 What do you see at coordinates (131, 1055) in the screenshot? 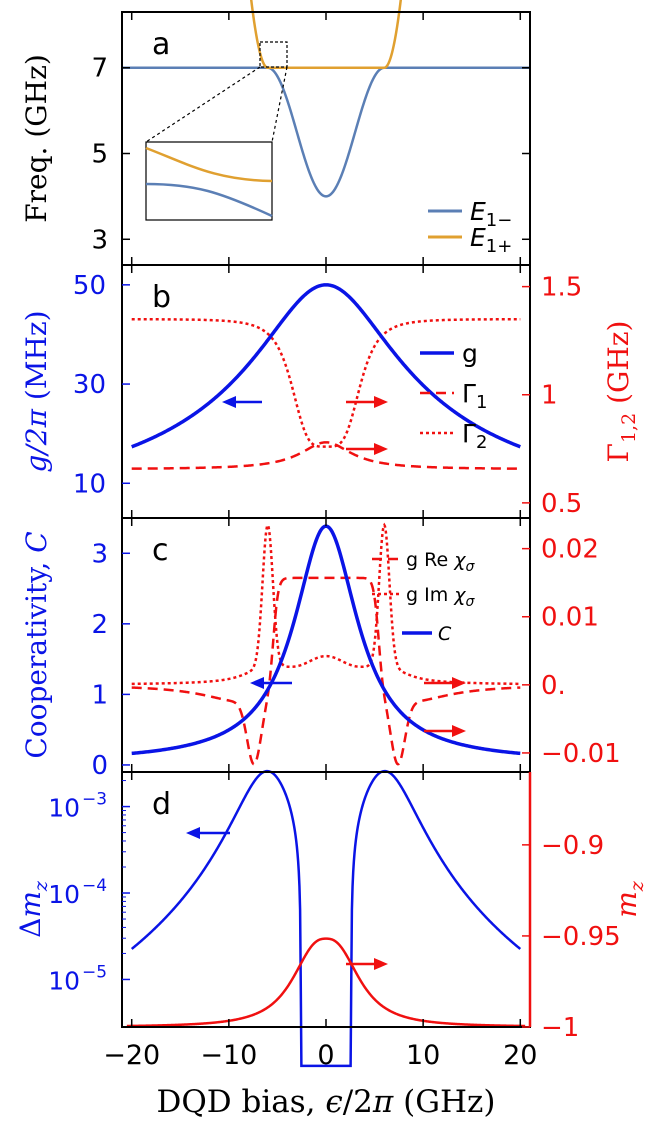
I see `x-tick-label: −20` at bounding box center [131, 1055].